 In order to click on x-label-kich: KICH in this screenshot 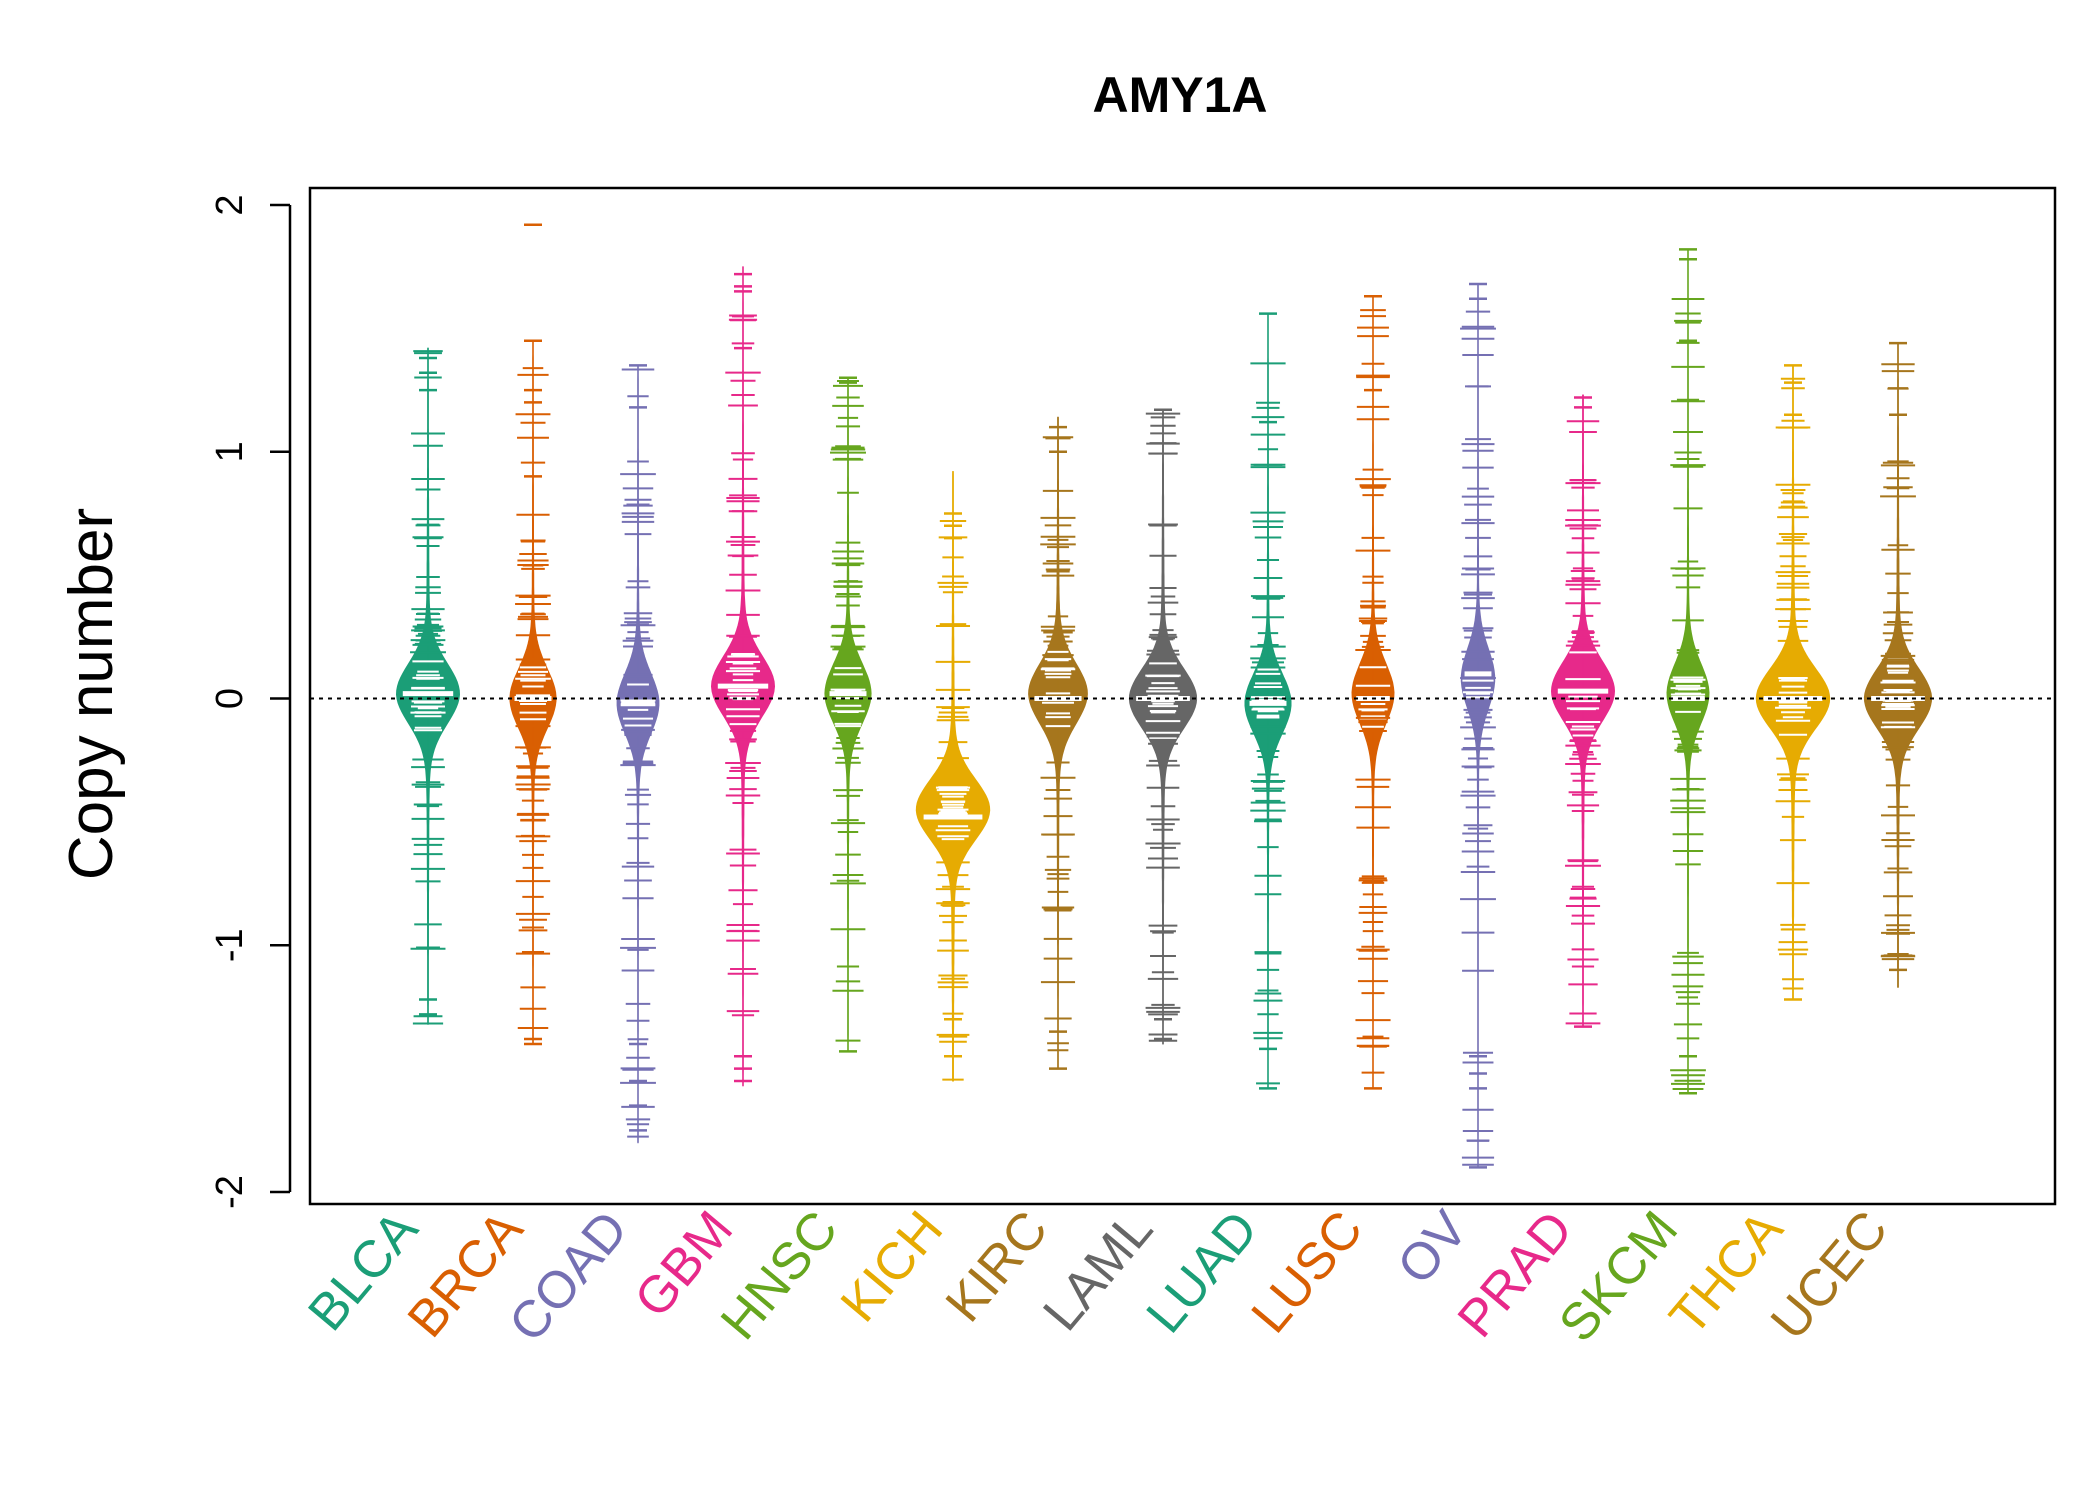, I will do `click(892, 1266)`.